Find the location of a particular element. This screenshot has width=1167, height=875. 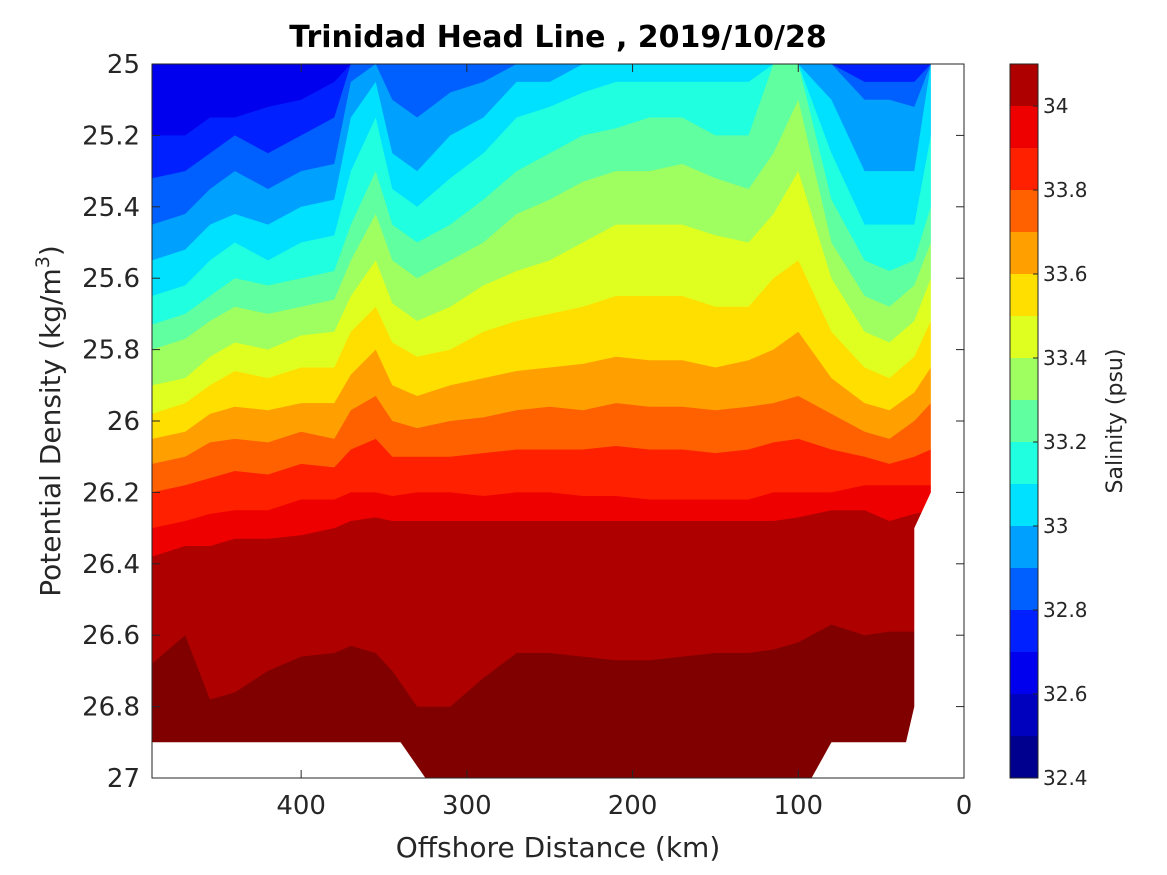

y-tick-label: 25.2 is located at coordinates (111, 136).